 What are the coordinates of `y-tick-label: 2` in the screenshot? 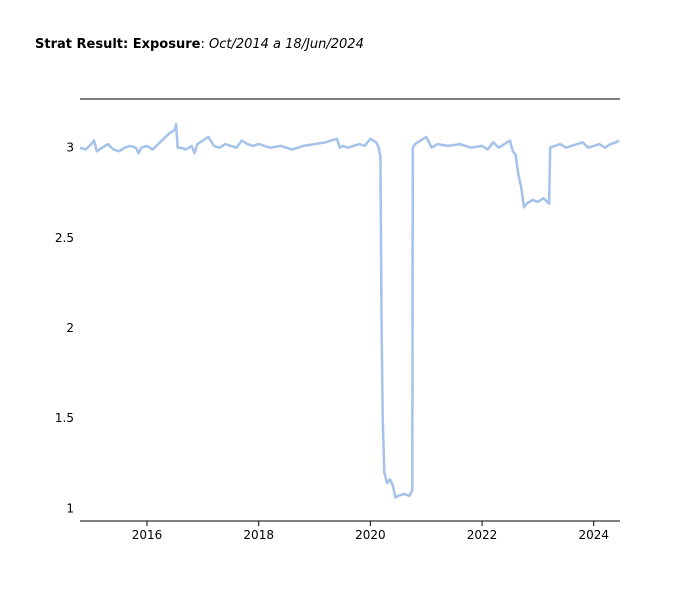 It's located at (70, 328).